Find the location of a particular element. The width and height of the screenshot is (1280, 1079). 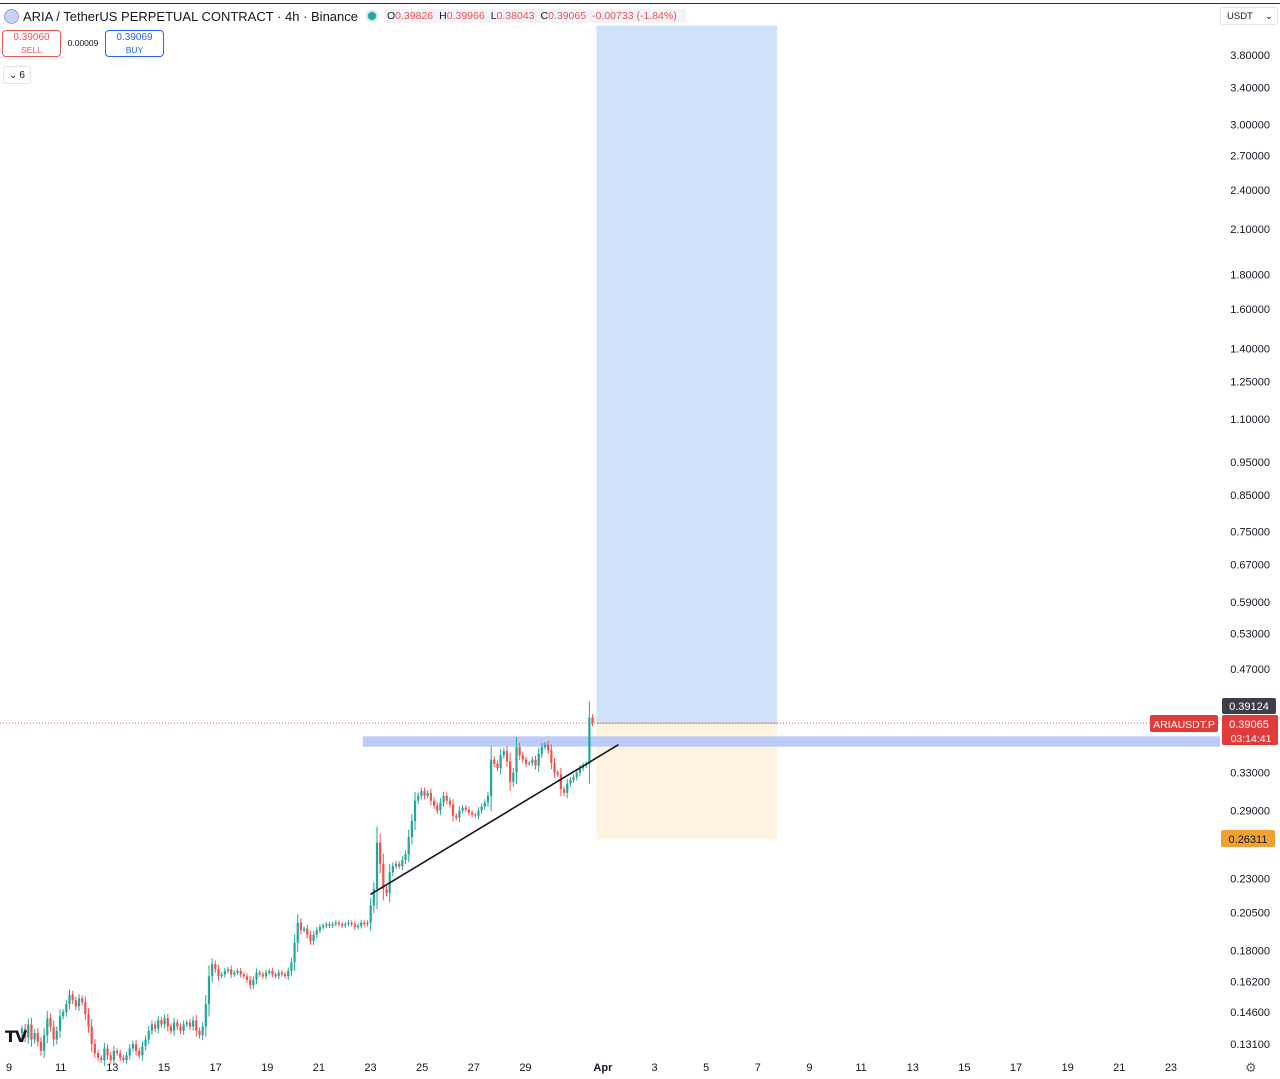

chevron-down-icon: ⌄ is located at coordinates (1269, 16).